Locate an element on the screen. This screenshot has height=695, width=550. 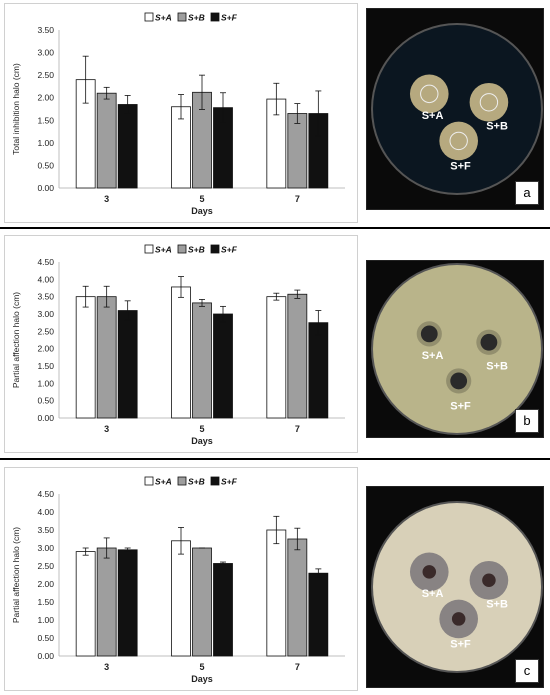
legend-label: S+F is located at coordinates (229, 250).